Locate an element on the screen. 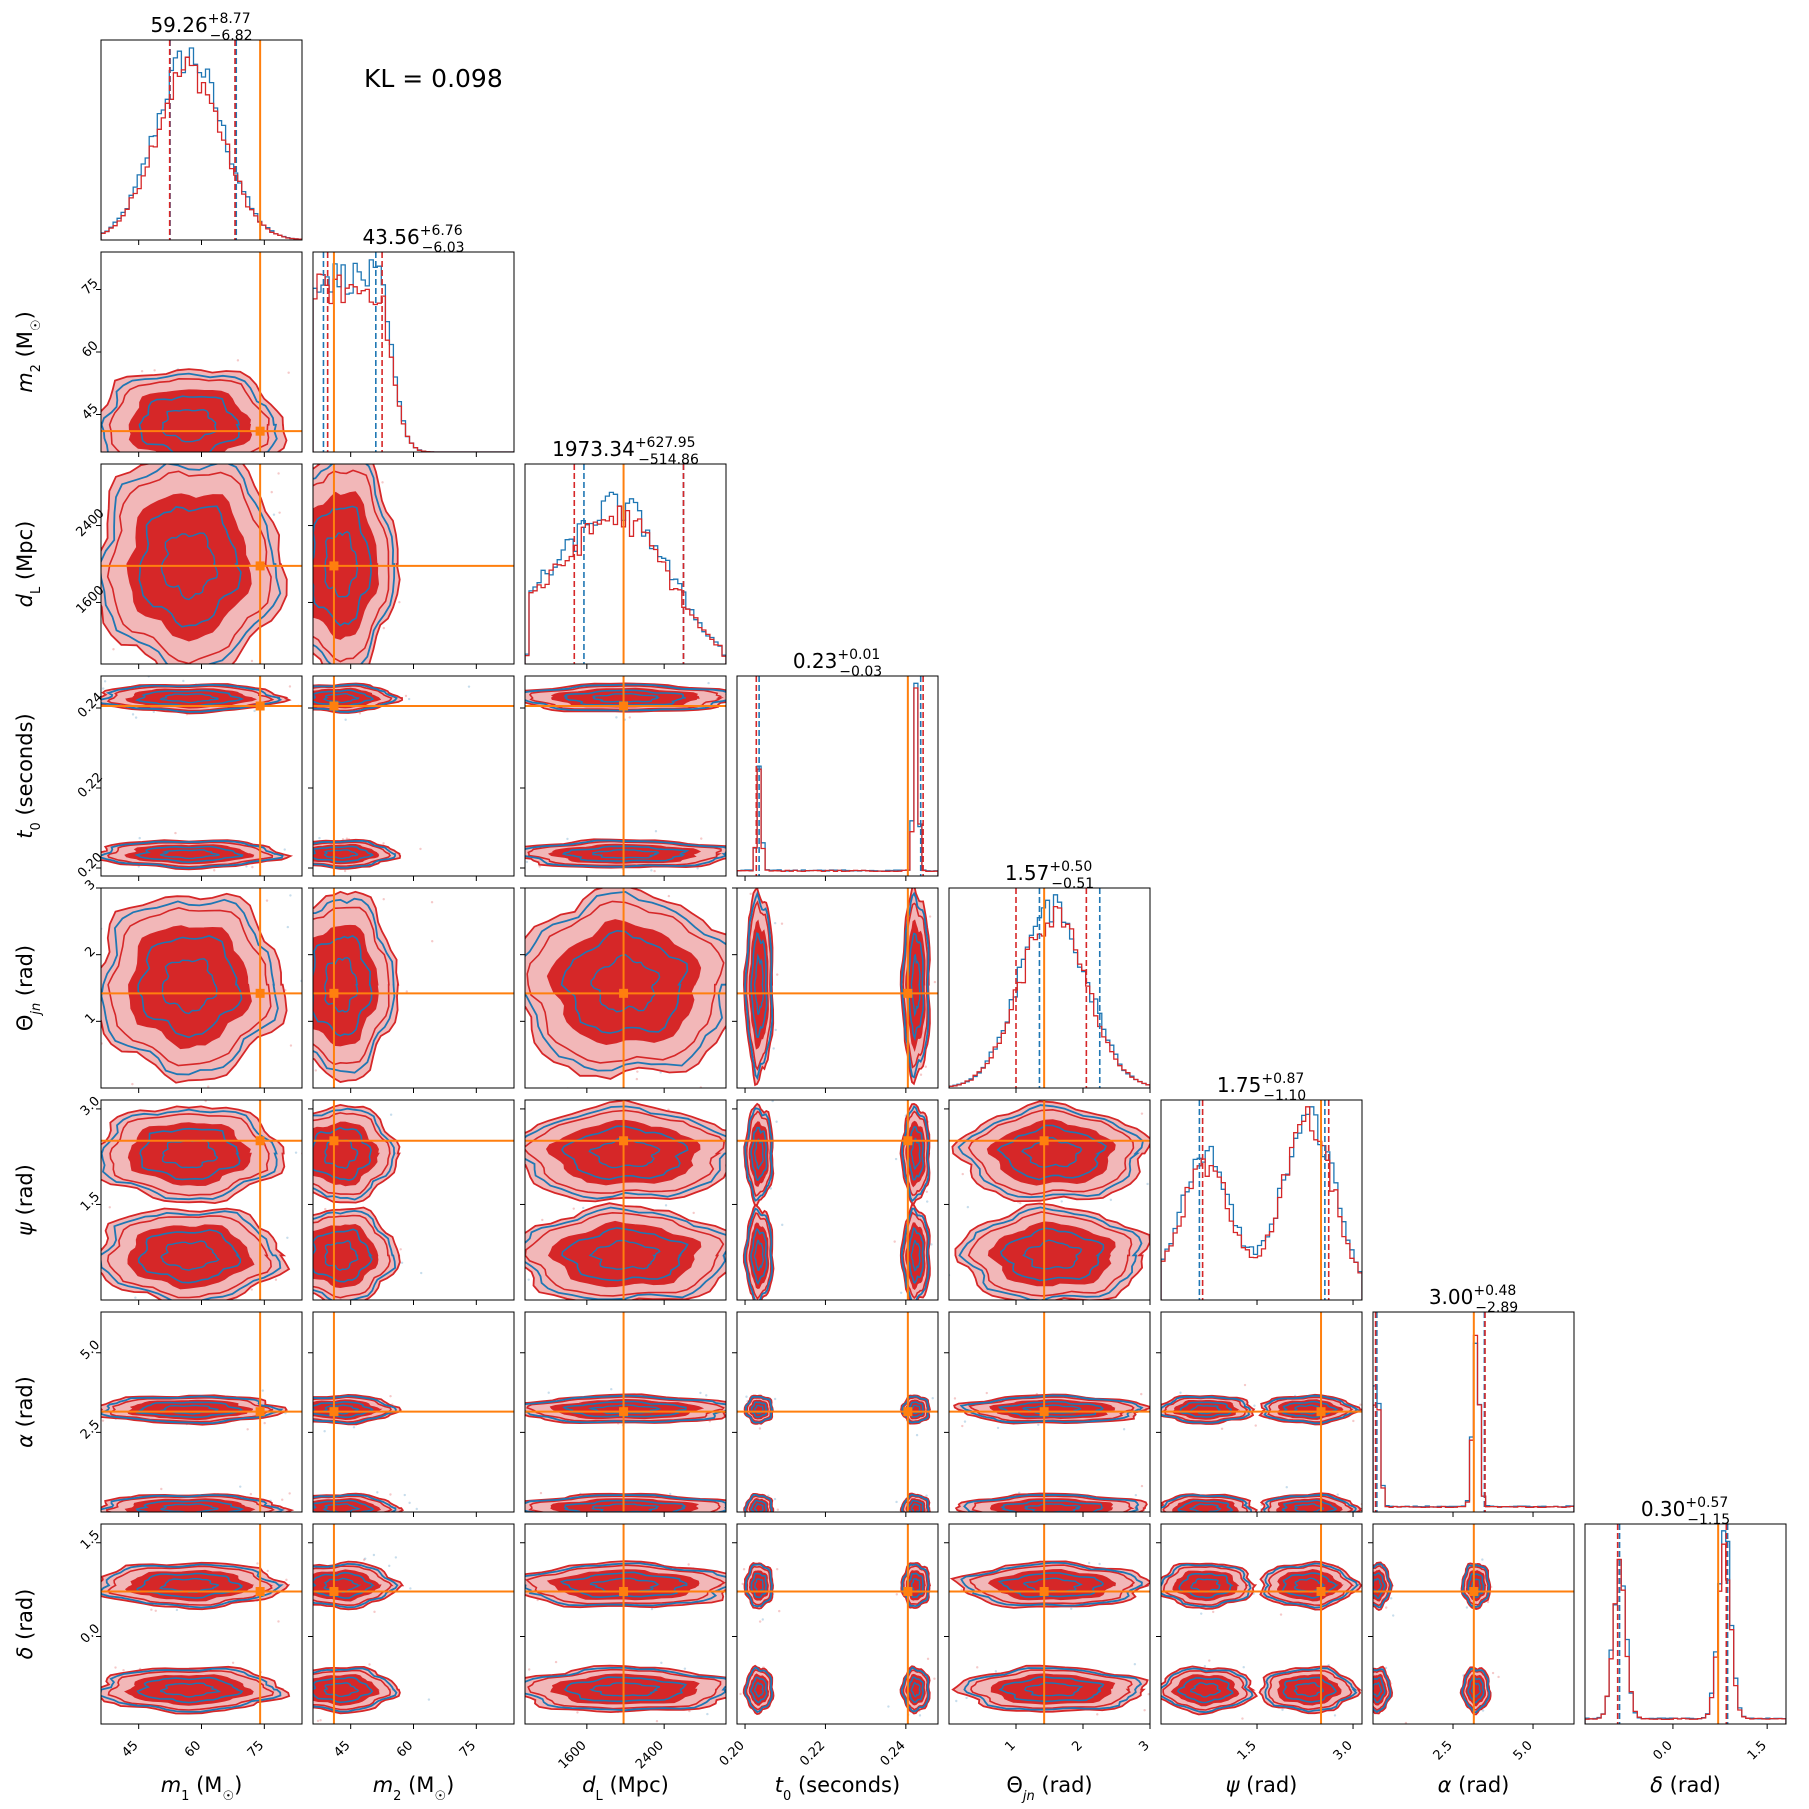 The width and height of the screenshot is (1809, 1809). x-axis-label-dL: dL (Mpc) is located at coordinates (625, 1788).